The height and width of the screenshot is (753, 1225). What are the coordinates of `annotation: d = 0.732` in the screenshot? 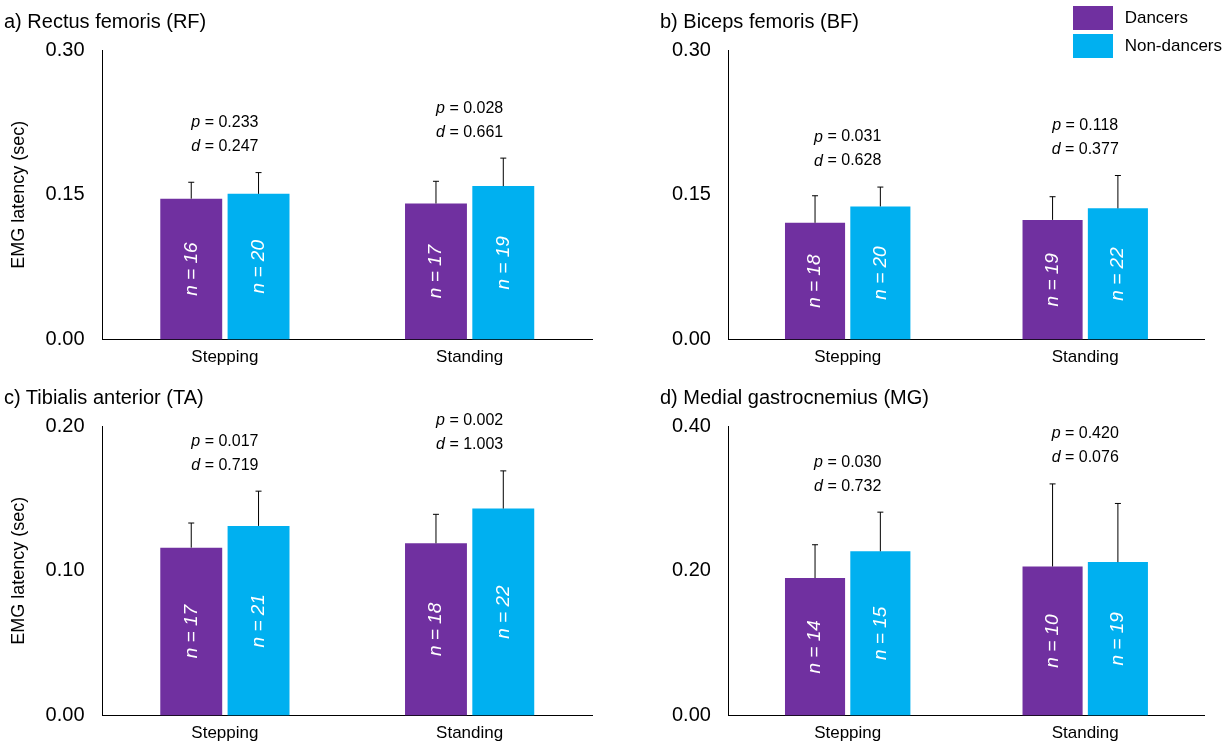 It's located at (848, 485).